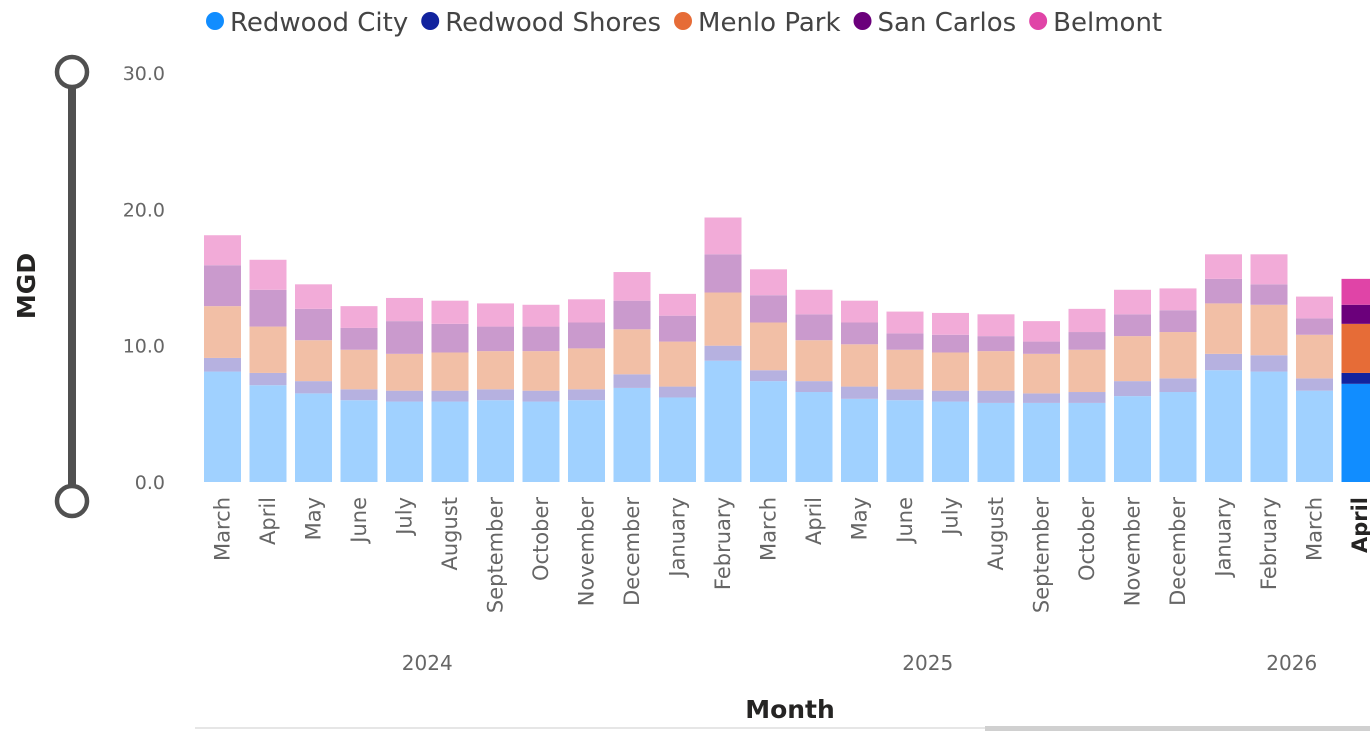 The height and width of the screenshot is (731, 1370). I want to click on legend-label: San Carlos, so click(947, 23).